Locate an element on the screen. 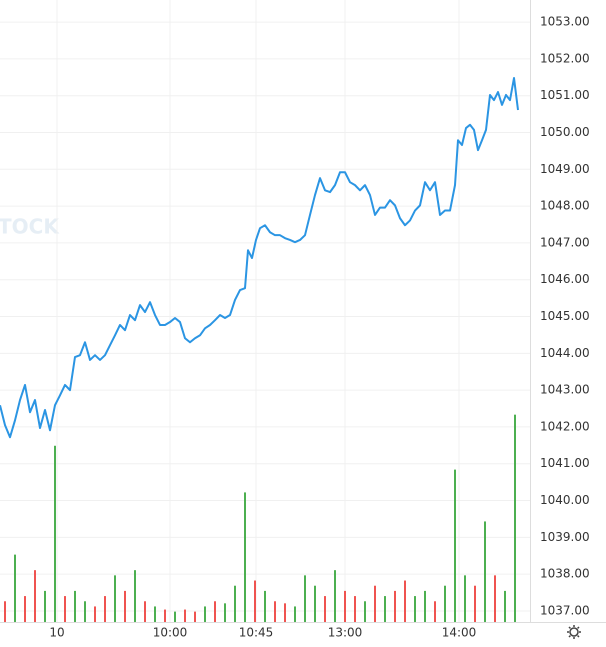  settings-icon is located at coordinates (574, 632).